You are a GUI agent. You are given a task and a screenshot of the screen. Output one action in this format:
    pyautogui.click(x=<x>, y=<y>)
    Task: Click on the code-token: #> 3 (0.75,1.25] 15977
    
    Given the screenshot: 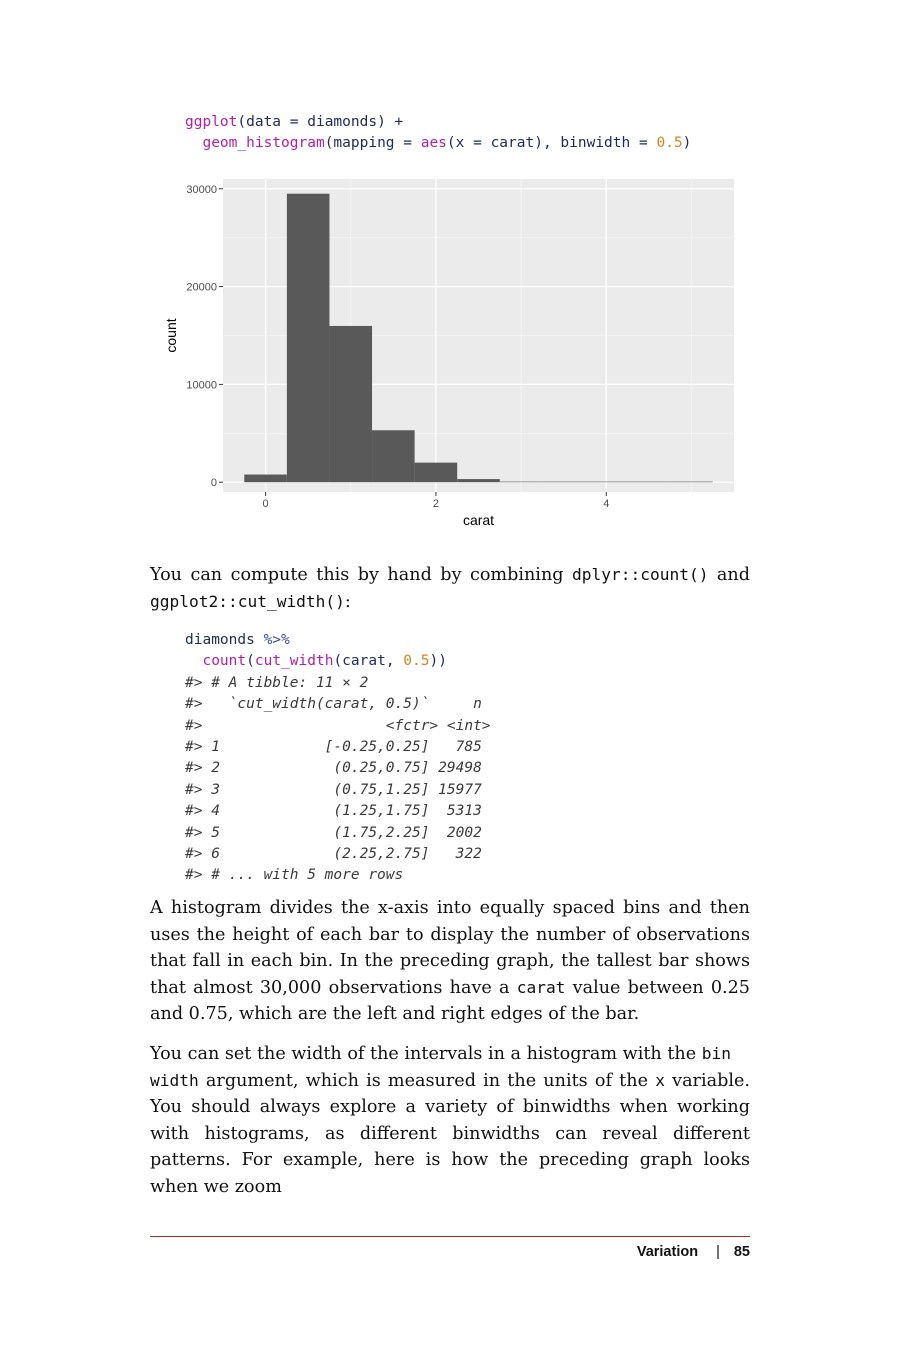 What is the action you would take?
    pyautogui.click(x=333, y=789)
    